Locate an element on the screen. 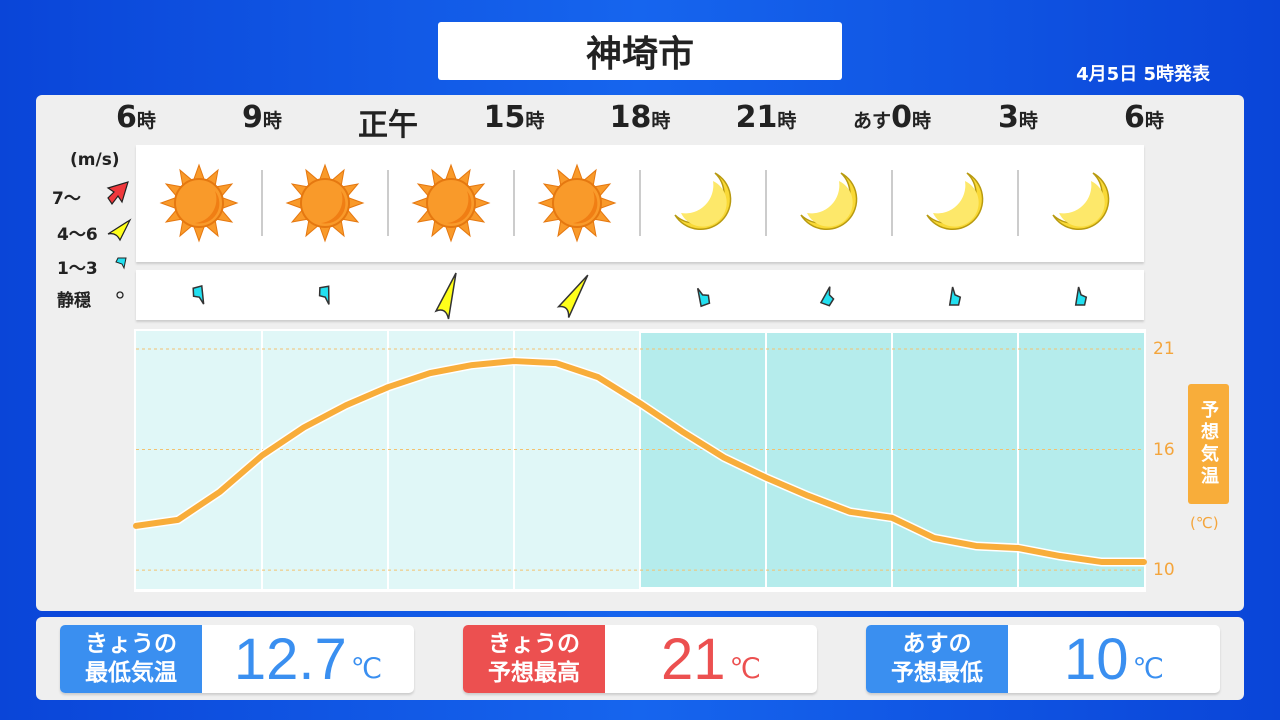  time-label: 18時 is located at coordinates (640, 117).